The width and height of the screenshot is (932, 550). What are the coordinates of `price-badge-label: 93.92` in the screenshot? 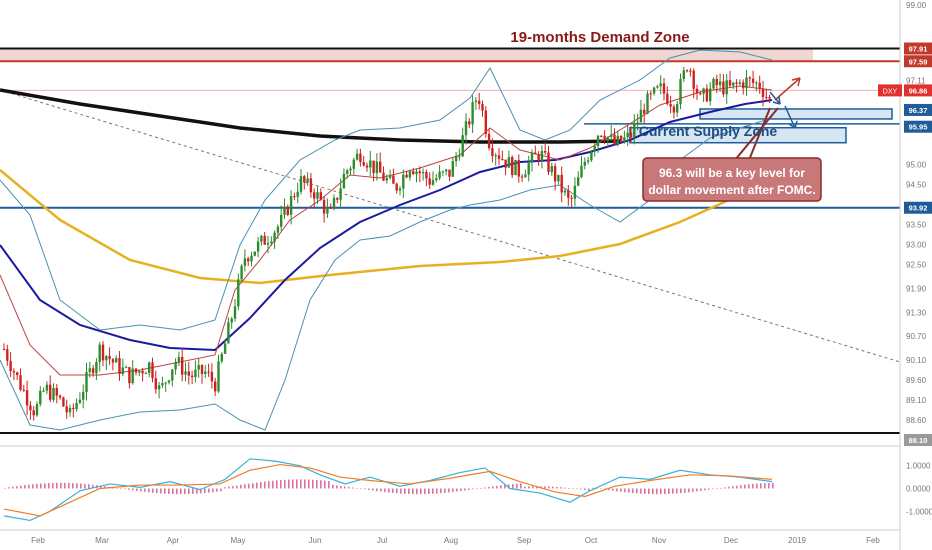 It's located at (918, 208).